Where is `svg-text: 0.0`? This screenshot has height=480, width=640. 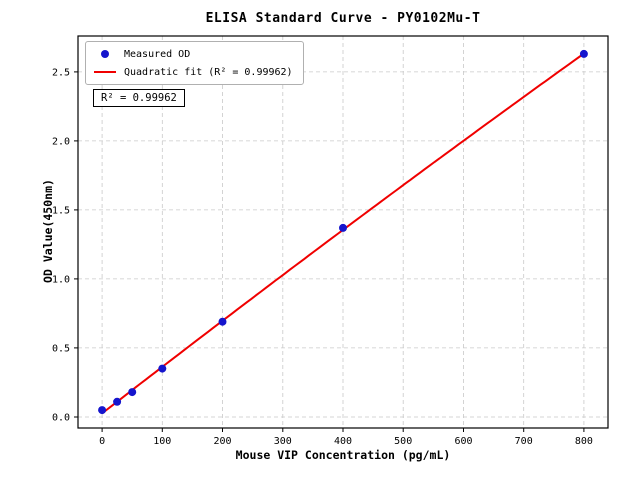
svg-text: 0.0 is located at coordinates (61, 418).